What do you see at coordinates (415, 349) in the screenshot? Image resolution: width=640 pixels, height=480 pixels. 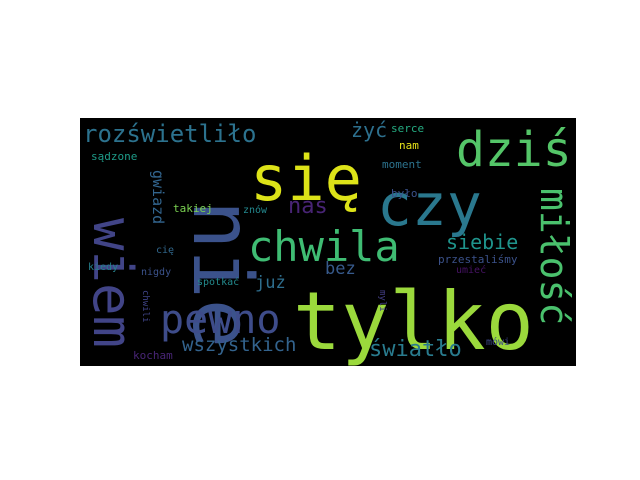 I see `word-swiatlo: światło` at bounding box center [415, 349].